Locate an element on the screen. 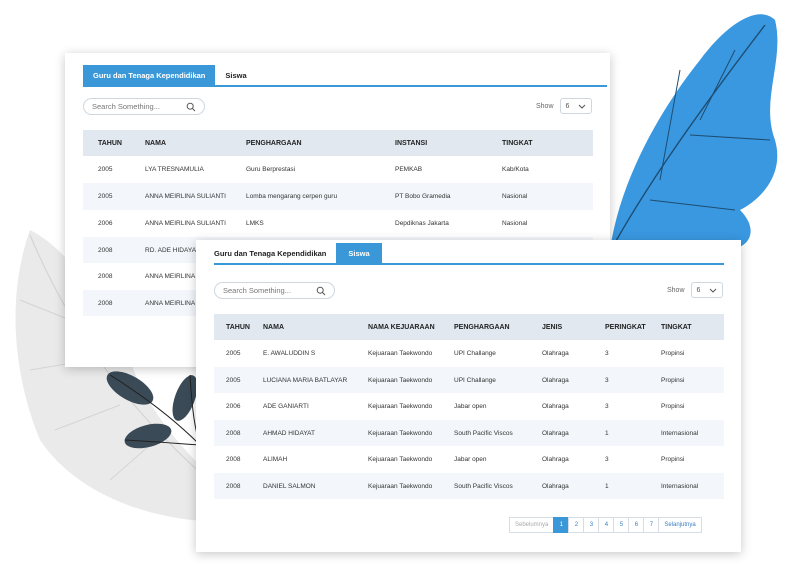 The image size is (788, 566). table-row: 2008 ANNA MEIRLINA S is located at coordinates (338, 276).